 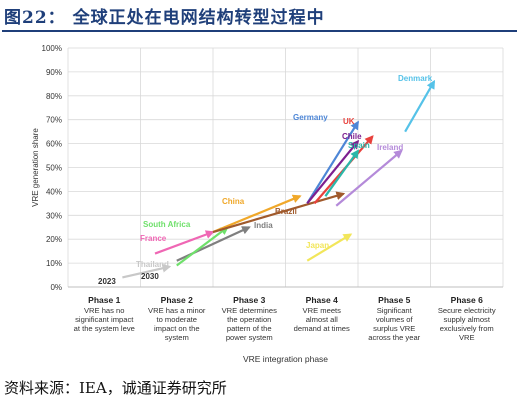 What do you see at coordinates (152, 264) in the screenshot?
I see `series-label-thailand: Thailand` at bounding box center [152, 264].